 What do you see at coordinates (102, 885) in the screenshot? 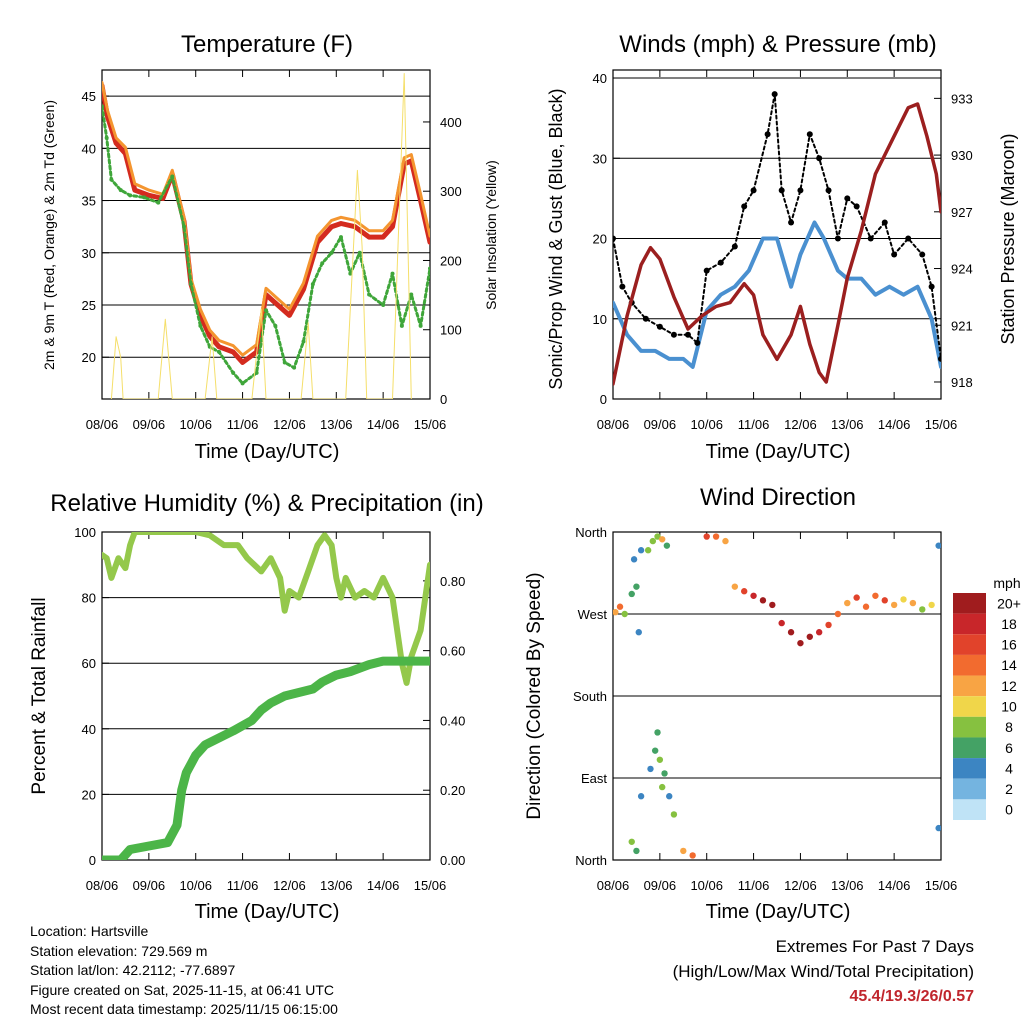
I see `humidity-xtick-label: 08/06` at bounding box center [102, 885].